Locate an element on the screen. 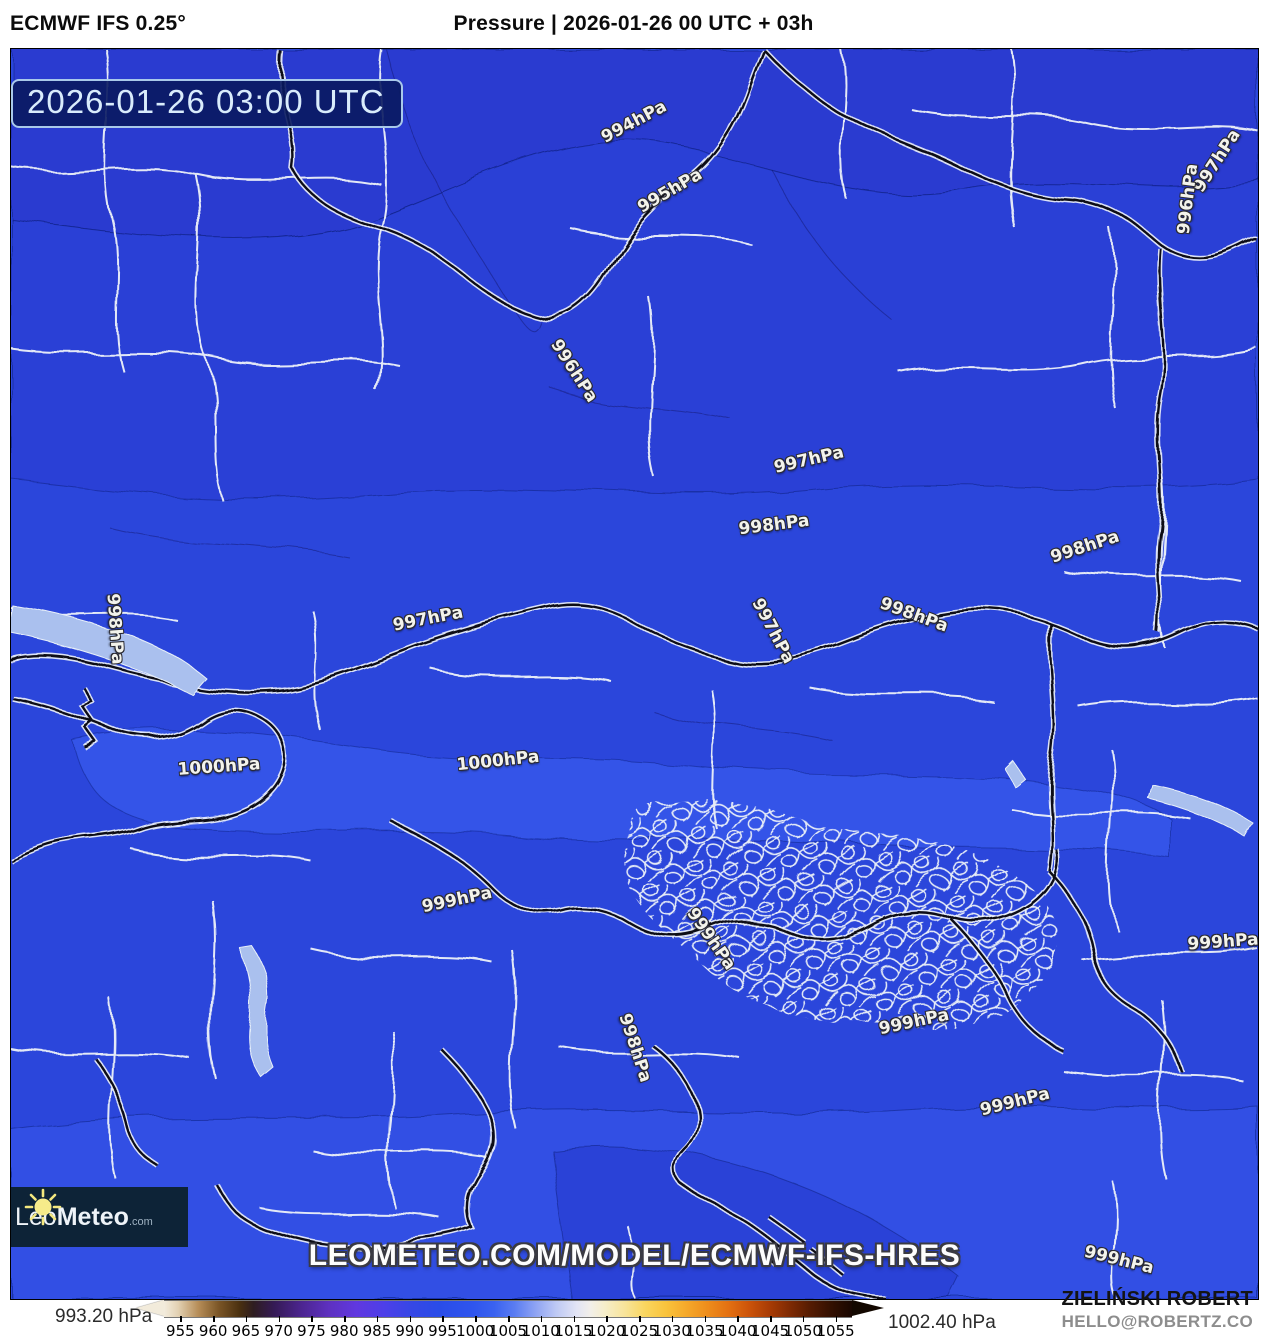 The height and width of the screenshot is (1340, 1267). timestamp-badge: 2026-01-26 03:00 UTC is located at coordinates (207, 103).